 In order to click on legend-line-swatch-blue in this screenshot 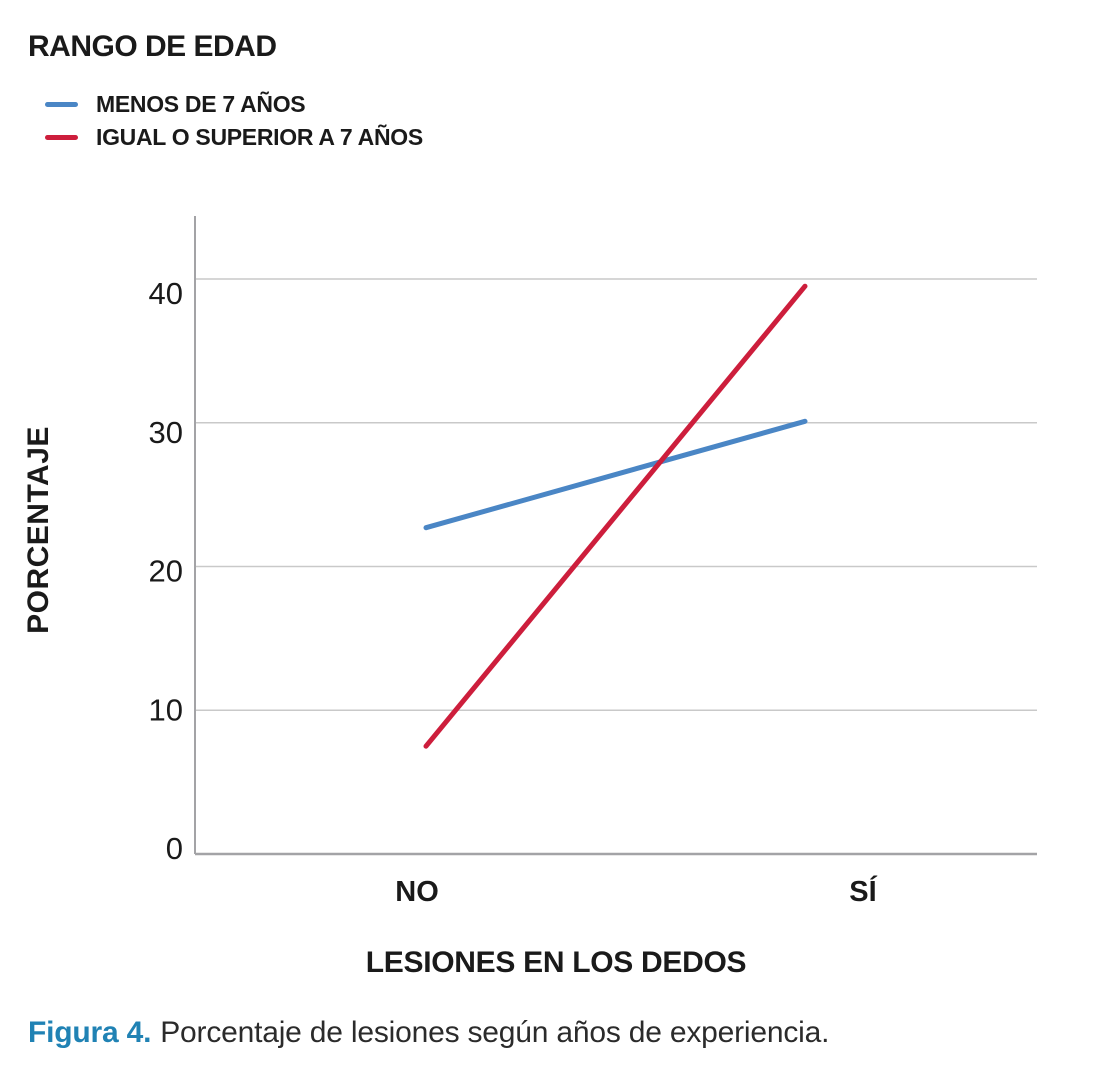, I will do `click(61, 104)`.